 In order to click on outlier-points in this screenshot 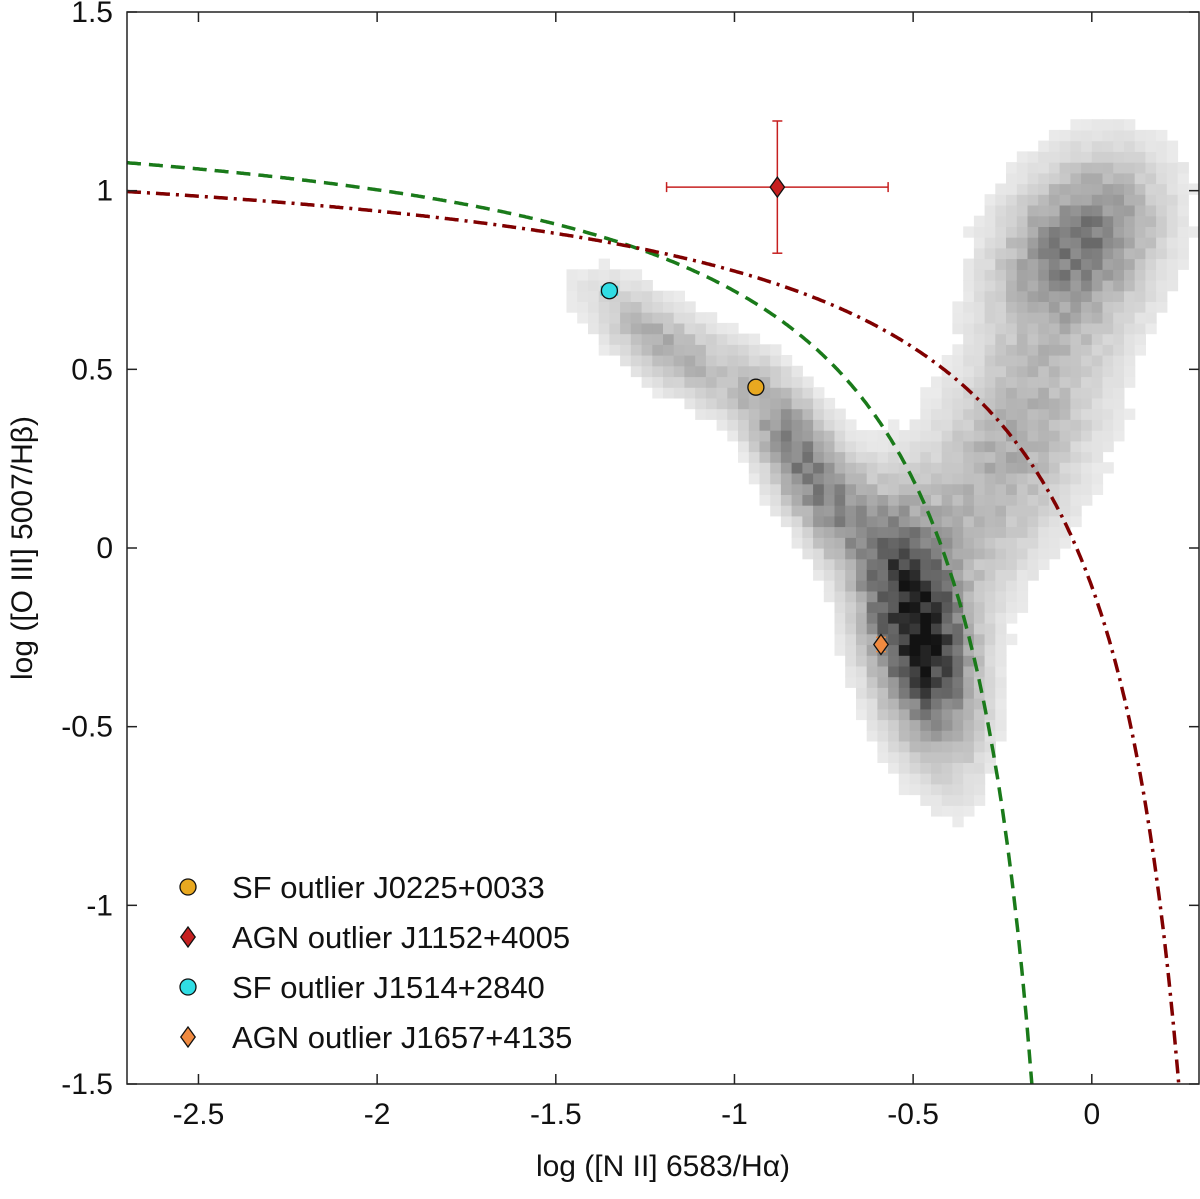, I will do `click(744, 388)`.